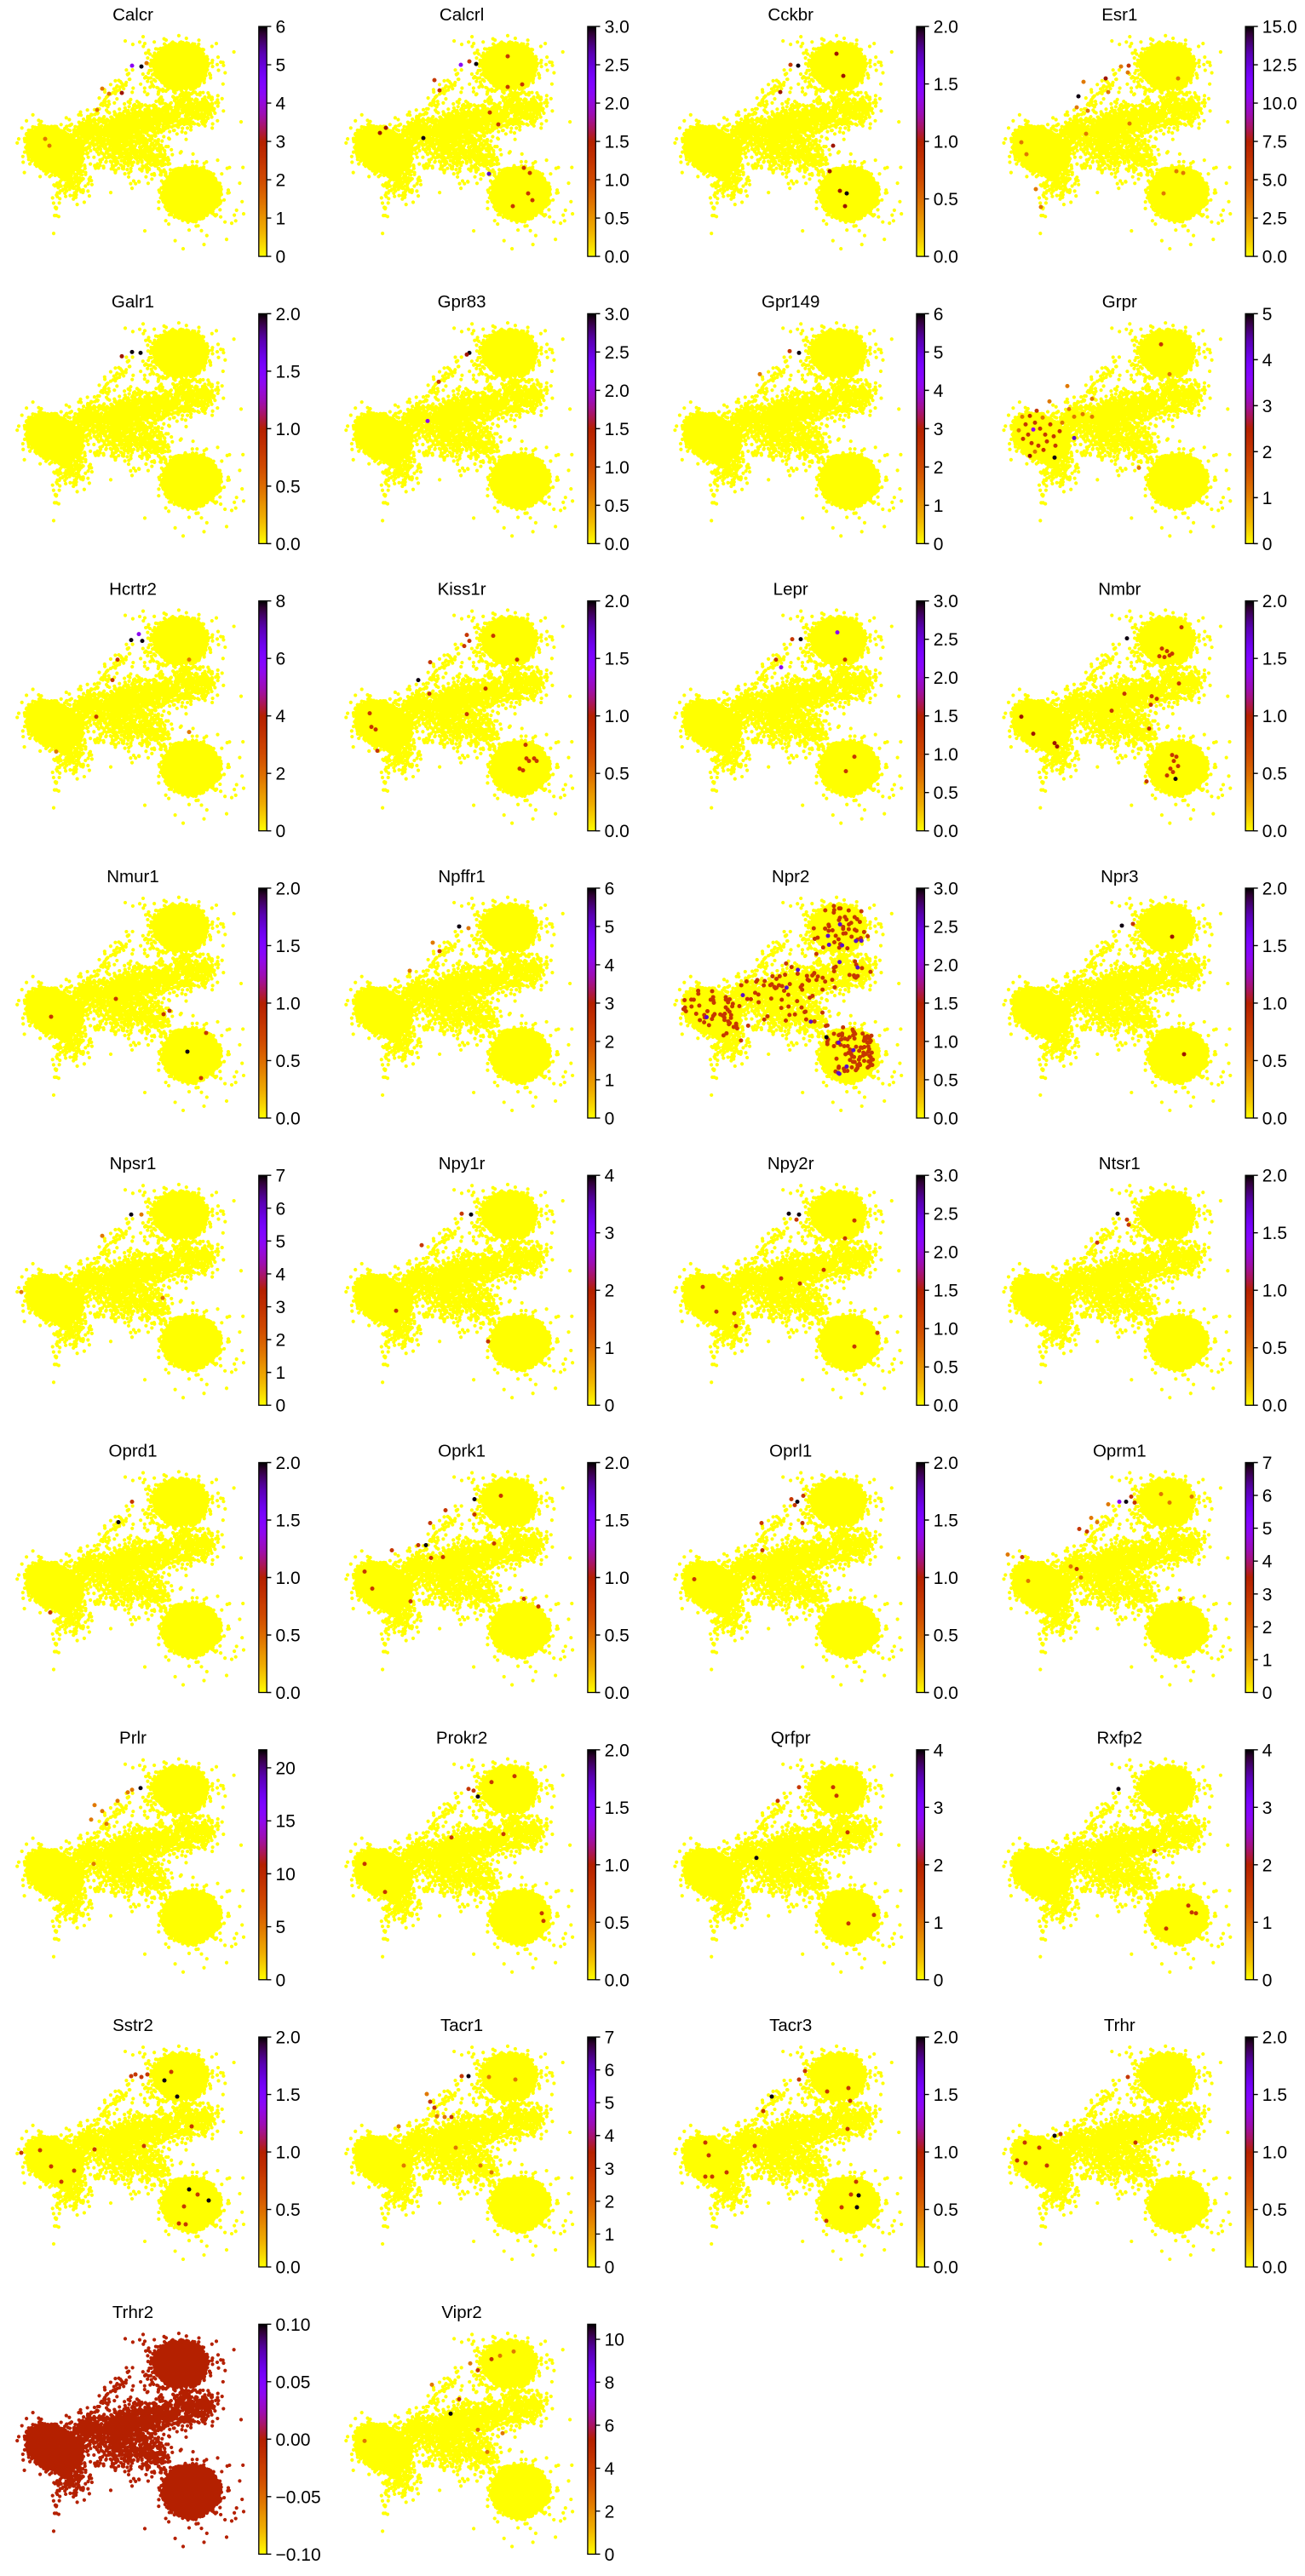 This screenshot has height=2576, width=1305. I want to click on svg-text: Prokr2, so click(461, 1738).